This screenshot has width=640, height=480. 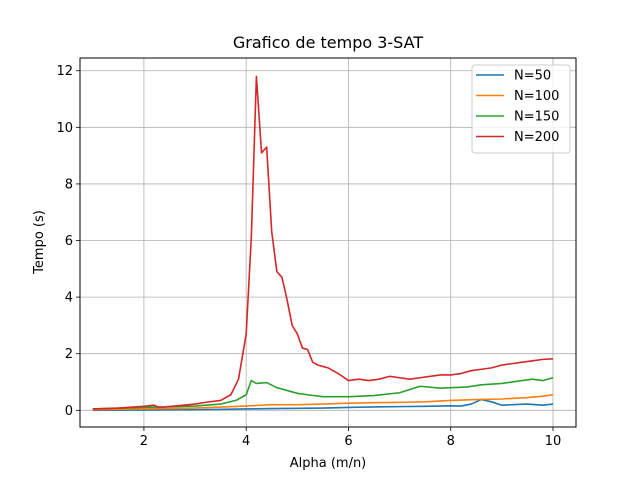 What do you see at coordinates (69, 298) in the screenshot?
I see `y-tick-label: 4` at bounding box center [69, 298].